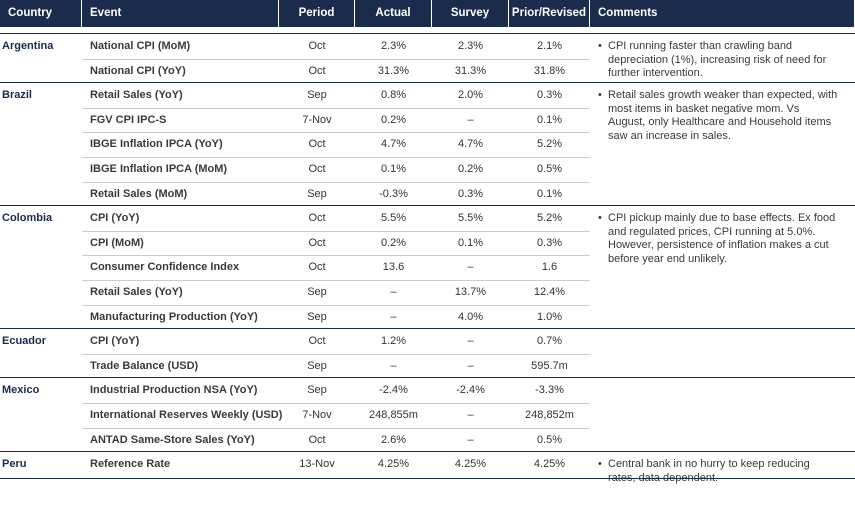  I want to click on event: Reference Rate, so click(130, 464).